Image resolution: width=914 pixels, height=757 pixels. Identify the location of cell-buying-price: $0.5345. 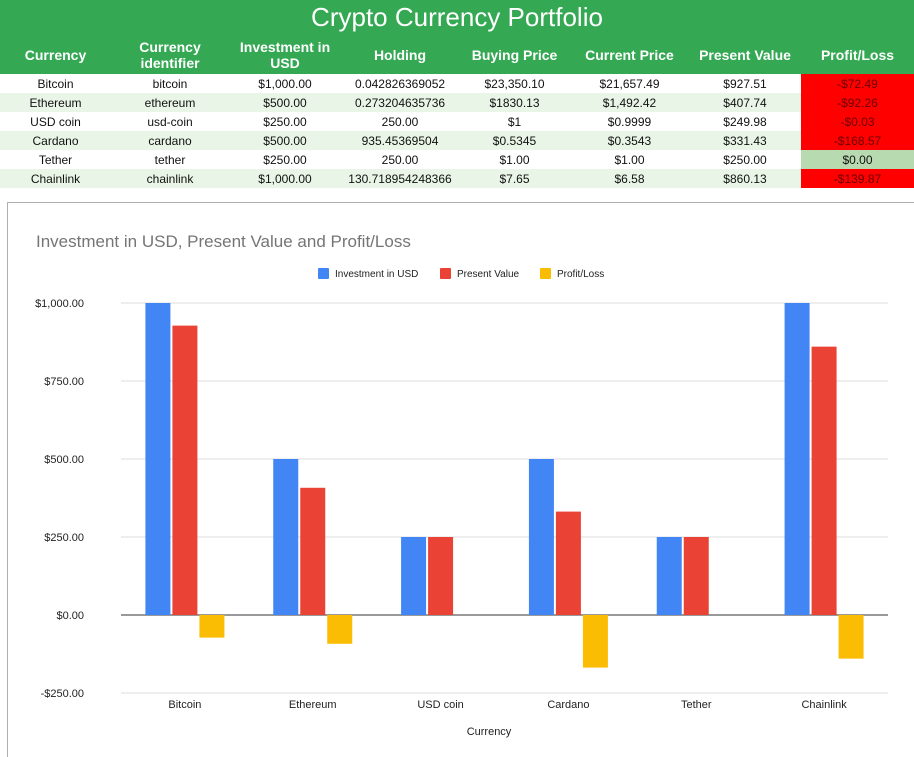
(514, 140).